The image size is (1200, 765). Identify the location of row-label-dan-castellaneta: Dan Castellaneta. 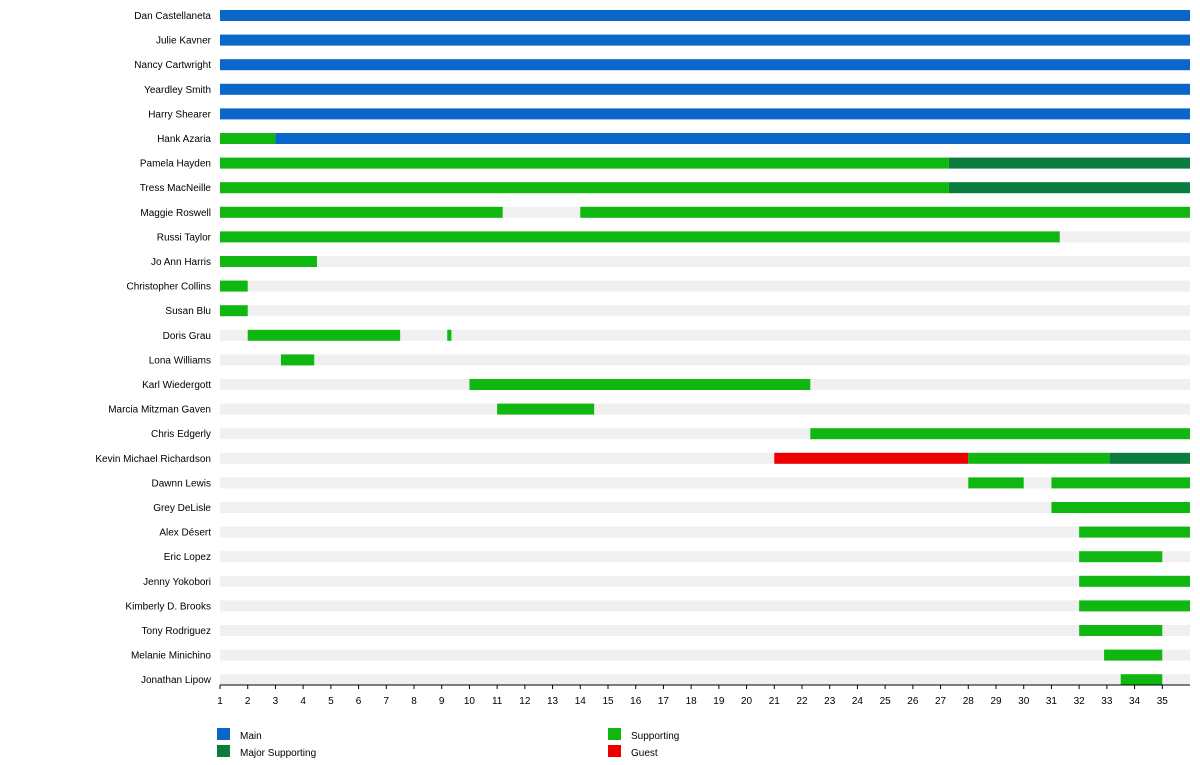
(172, 16).